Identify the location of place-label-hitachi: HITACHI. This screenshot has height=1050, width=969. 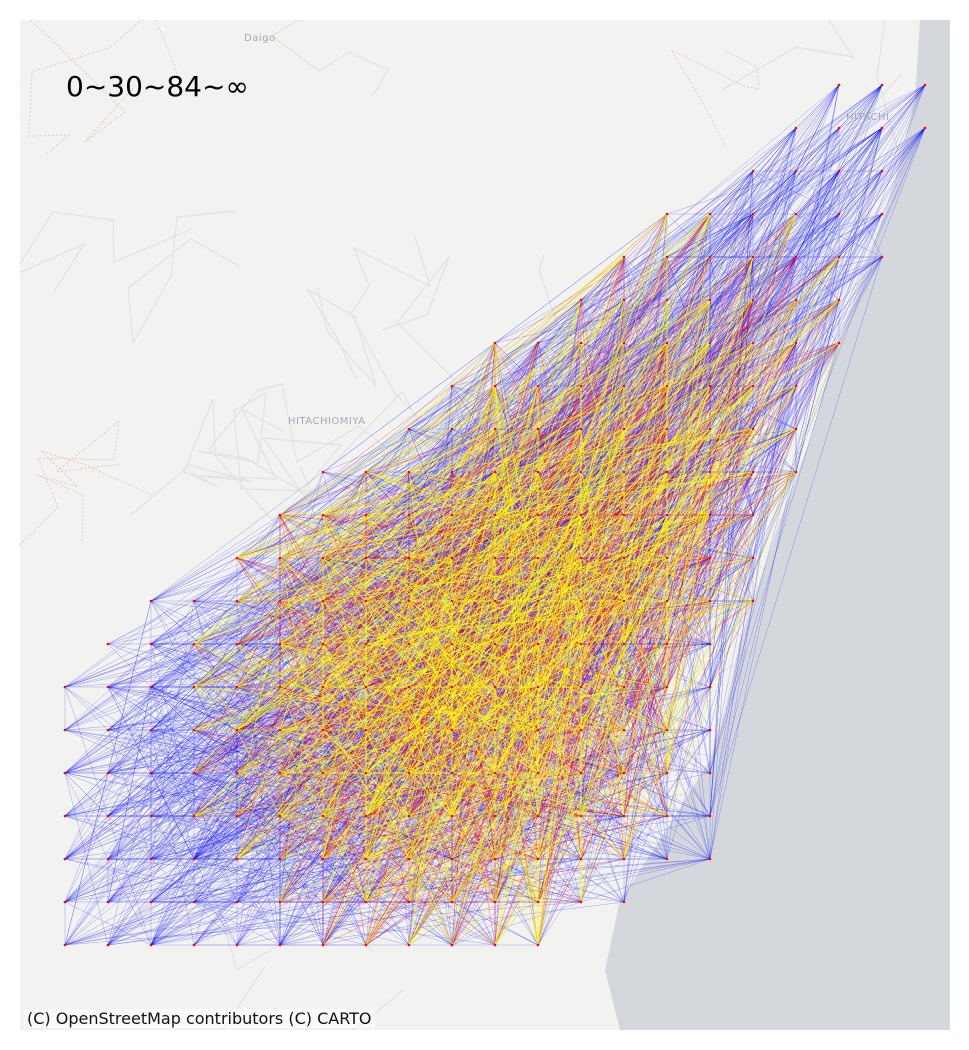
(868, 117).